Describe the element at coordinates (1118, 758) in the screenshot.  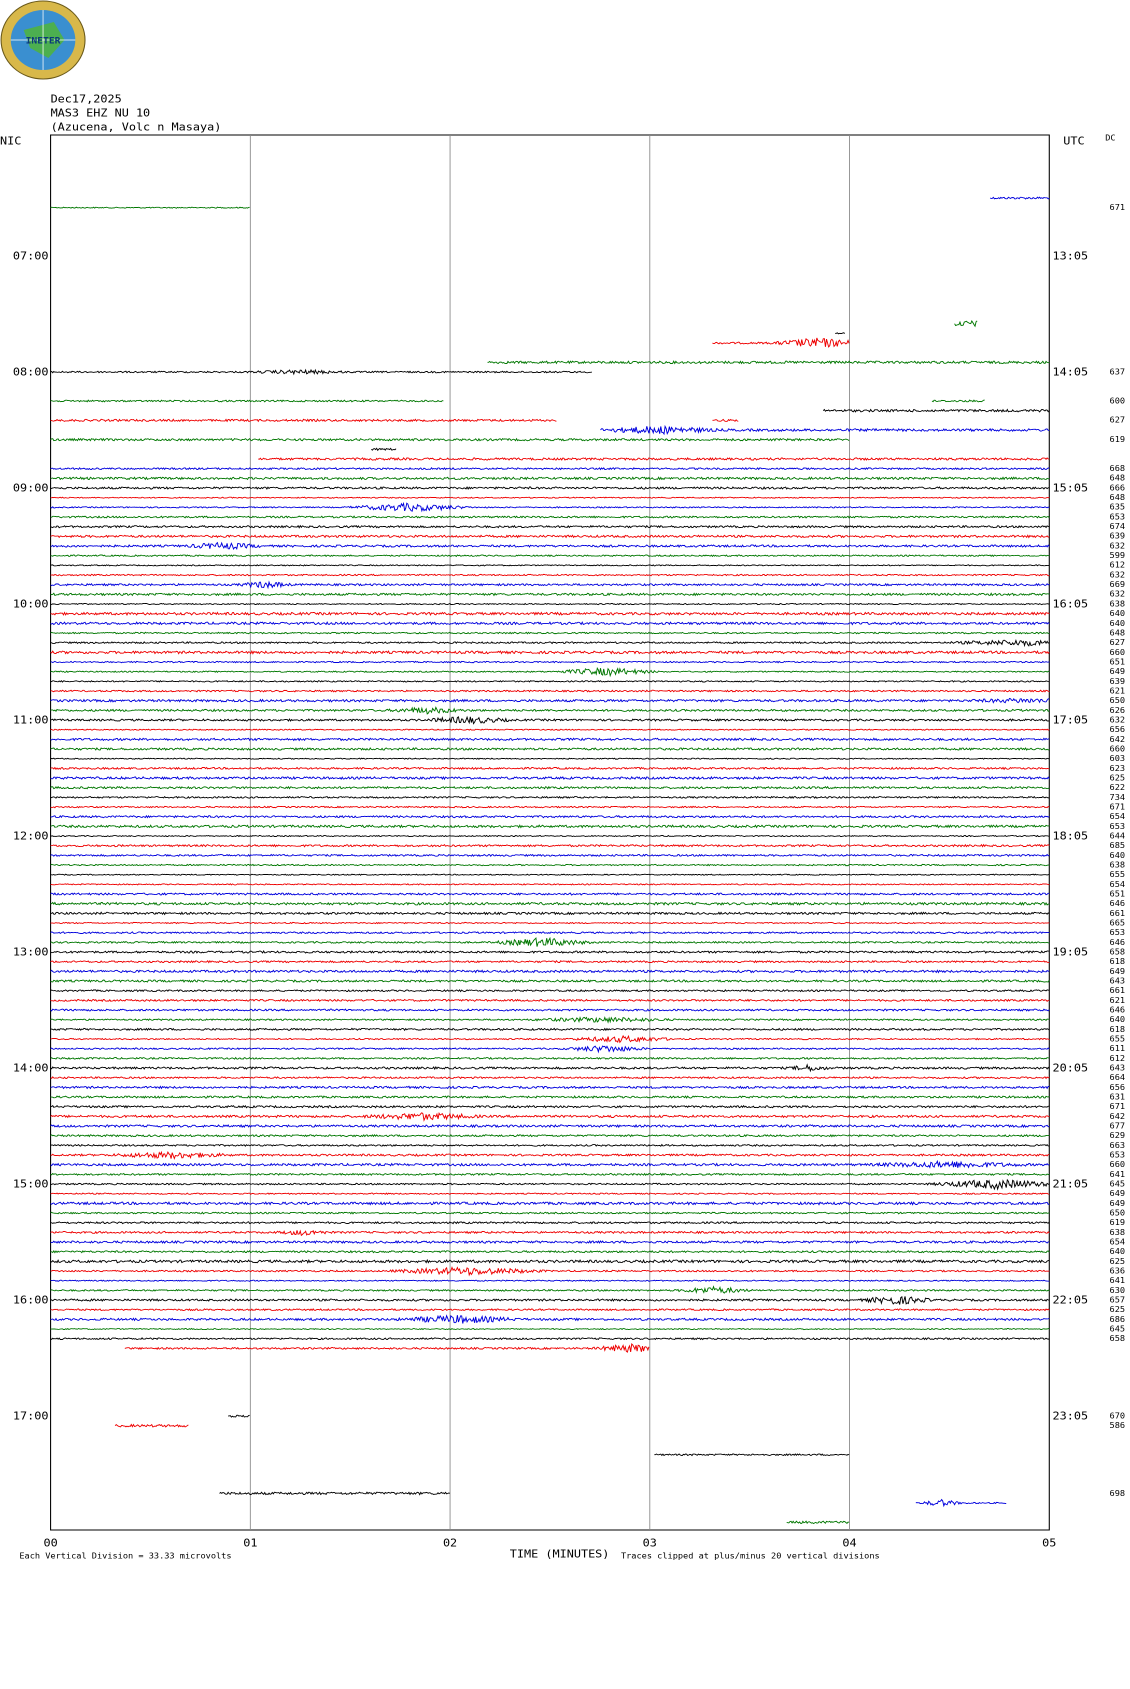
I see `dc-value: 603` at that location.